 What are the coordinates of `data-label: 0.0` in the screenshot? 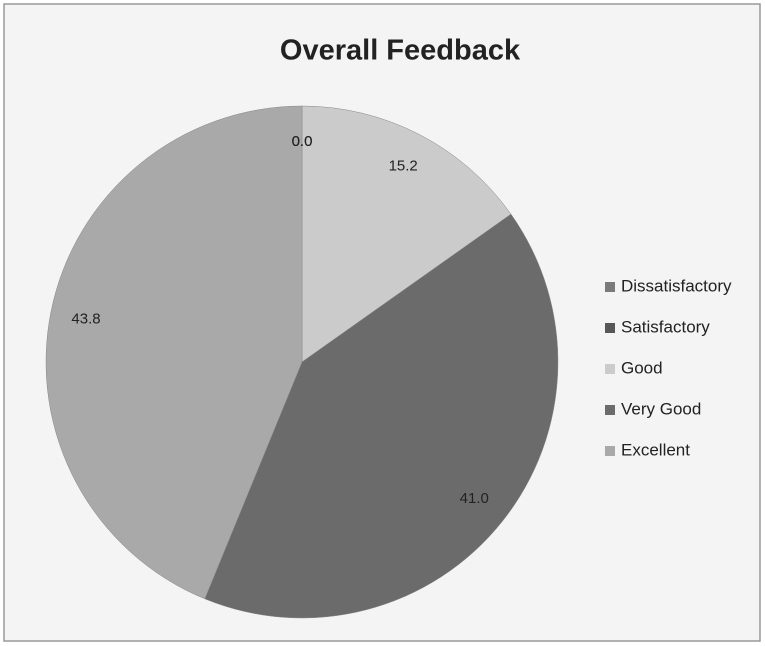 It's located at (302, 141).